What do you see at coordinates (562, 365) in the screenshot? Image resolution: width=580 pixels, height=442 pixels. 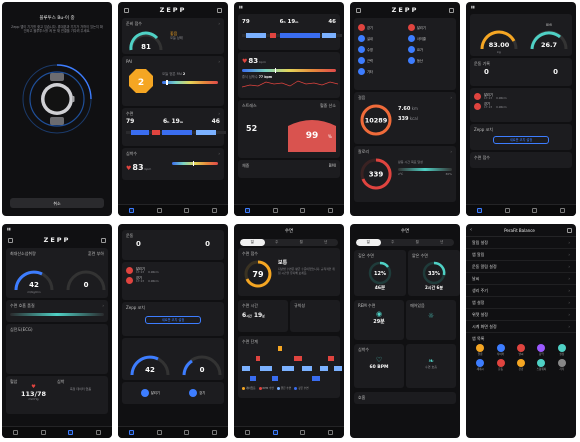 I see `app-tile: 기타` at bounding box center [562, 365].